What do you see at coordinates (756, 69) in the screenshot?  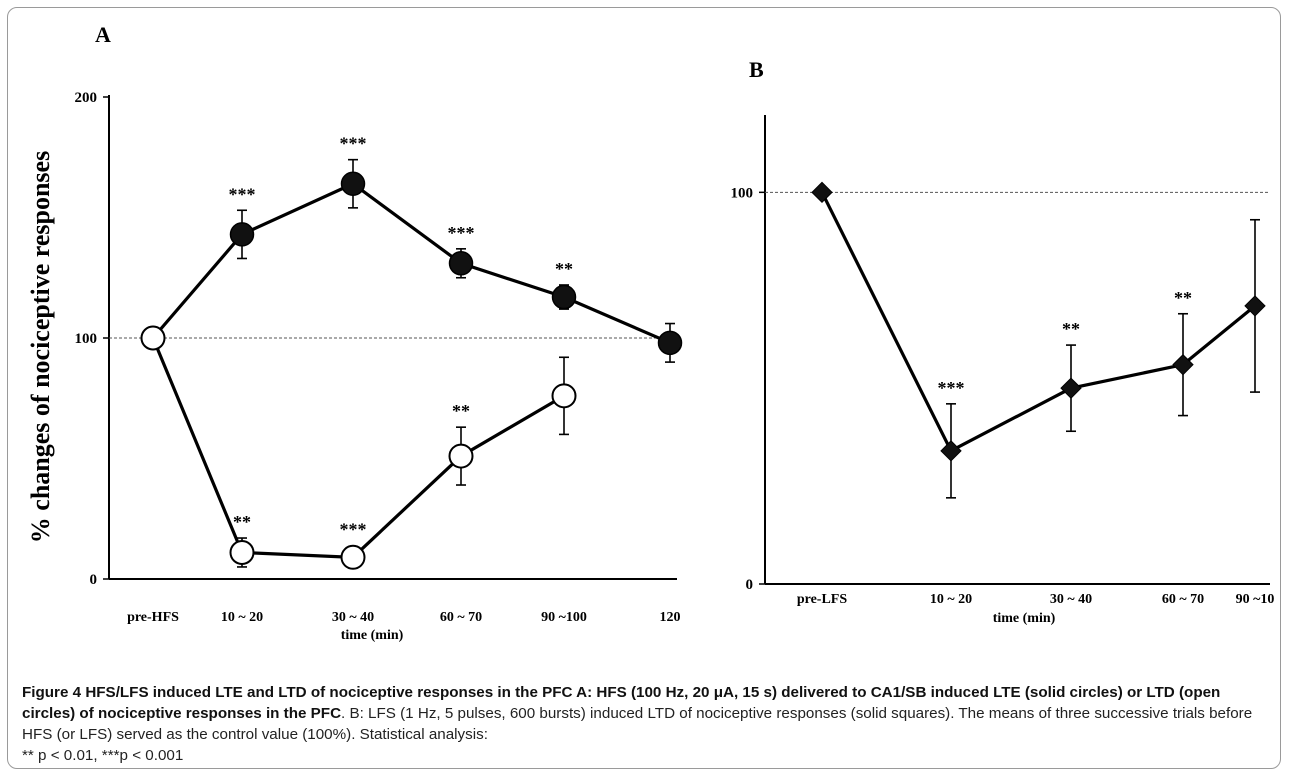 I see `panel-b-label: B` at bounding box center [756, 69].